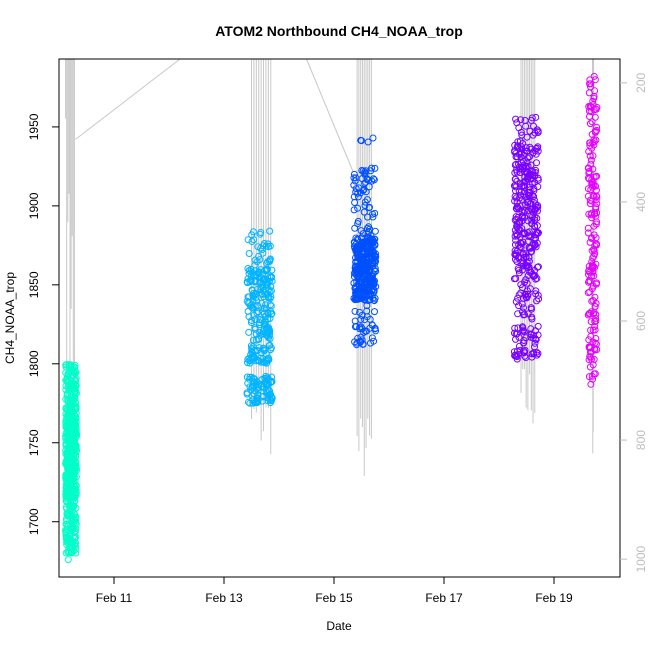 Image resolution: width=650 pixels, height=650 pixels. What do you see at coordinates (641, 202) in the screenshot?
I see `right-tick-label: 400` at bounding box center [641, 202].